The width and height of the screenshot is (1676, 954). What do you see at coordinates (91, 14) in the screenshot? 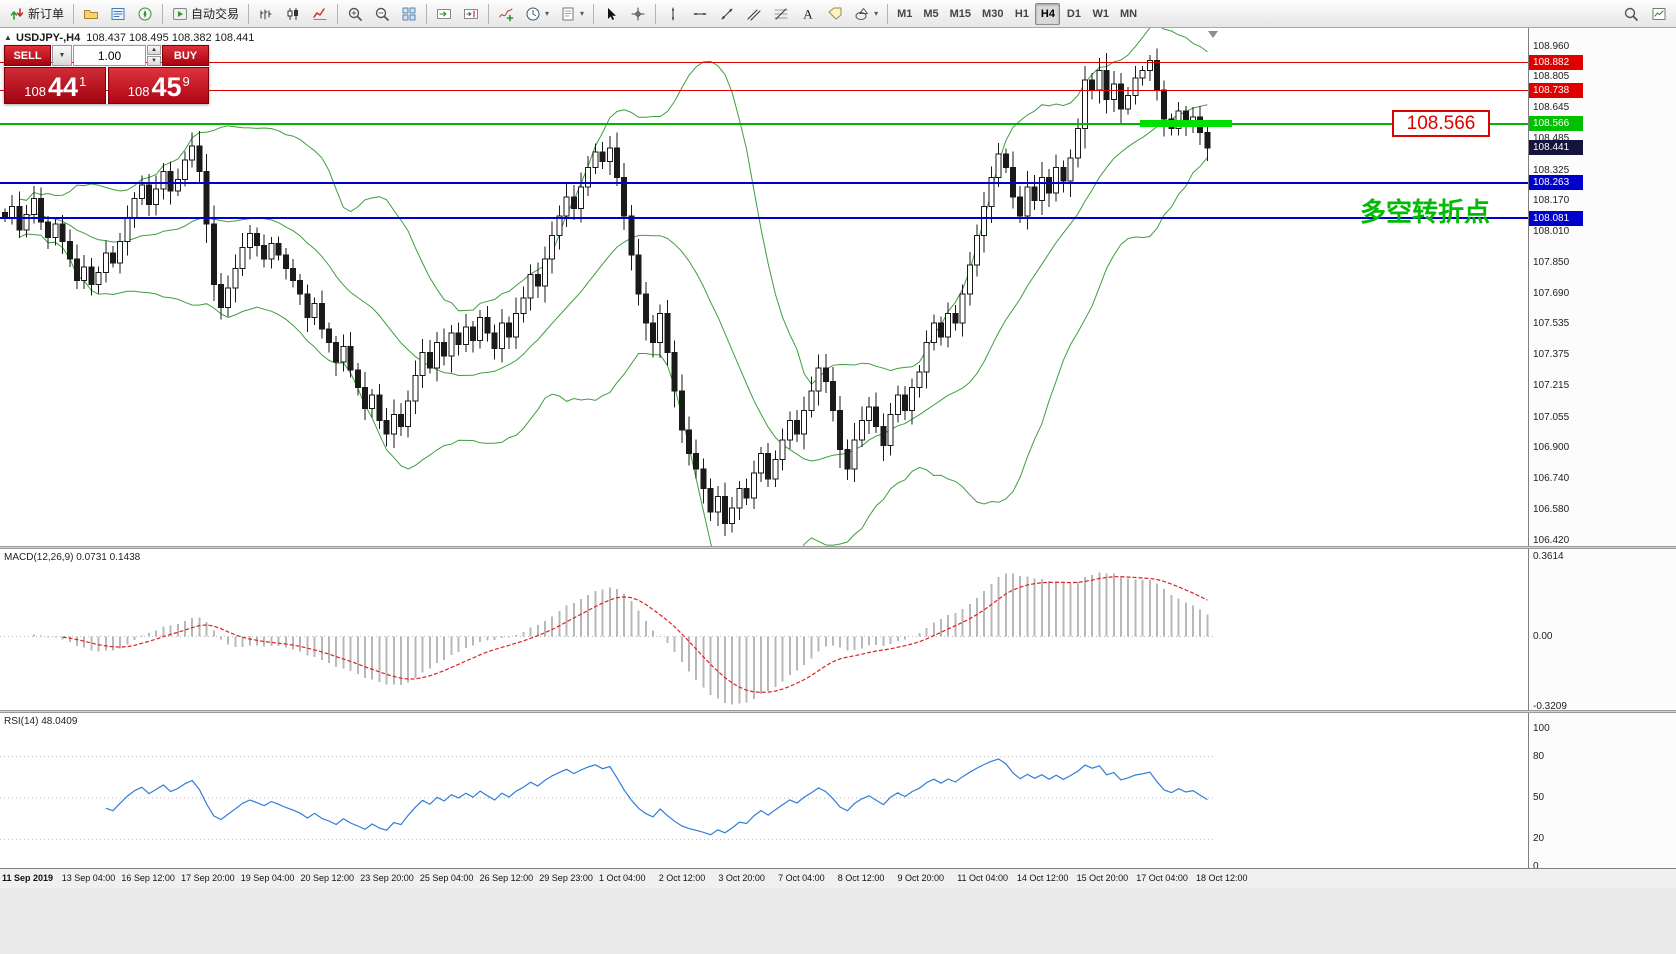
I see `profiles-button` at bounding box center [91, 14].